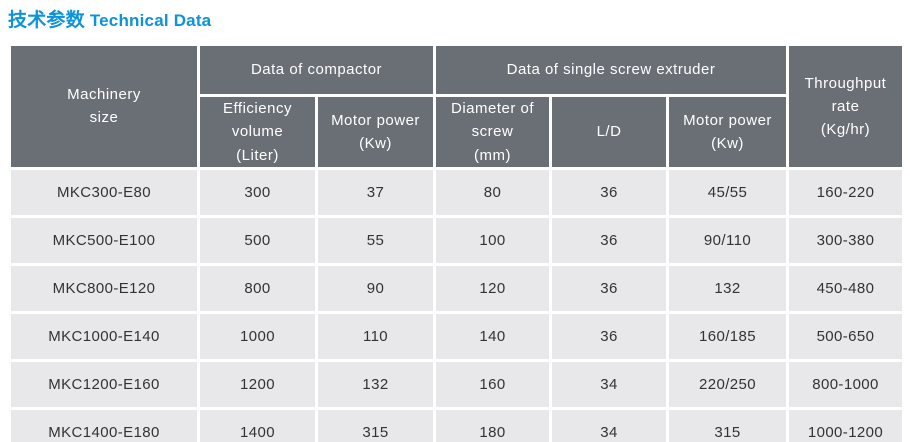 The width and height of the screenshot is (910, 442). I want to click on header-ld-ratio: L/D, so click(609, 132).